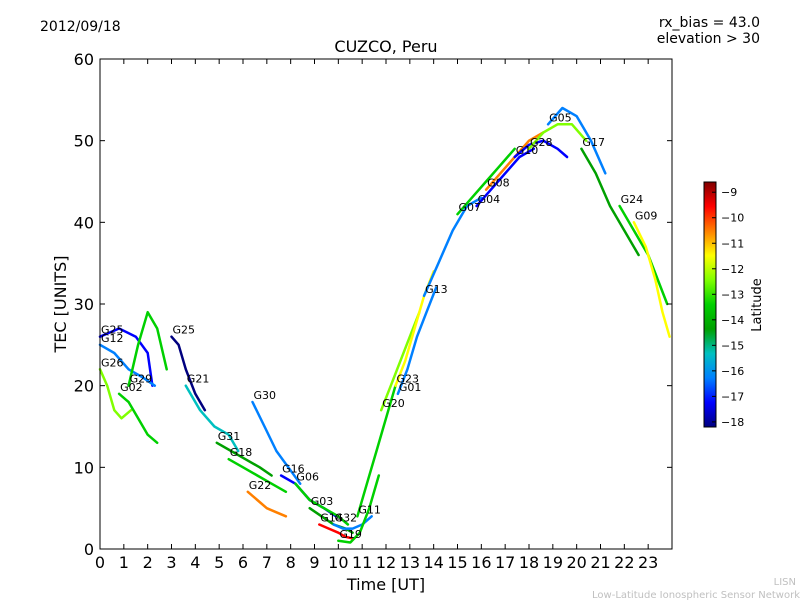 The width and height of the screenshot is (800, 600). What do you see at coordinates (757, 305) in the screenshot?
I see `colorbar-label: Latitude` at bounding box center [757, 305].